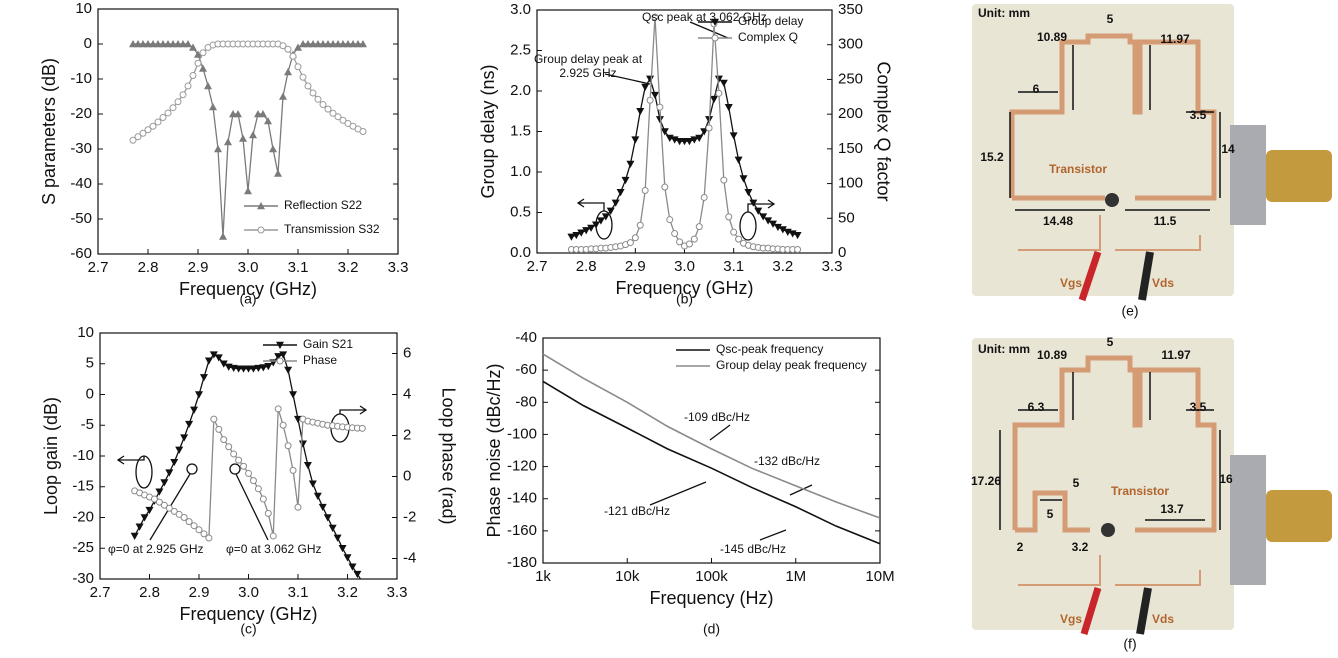 The image size is (1338, 658). I want to click on photo-label: 16, so click(1226, 479).